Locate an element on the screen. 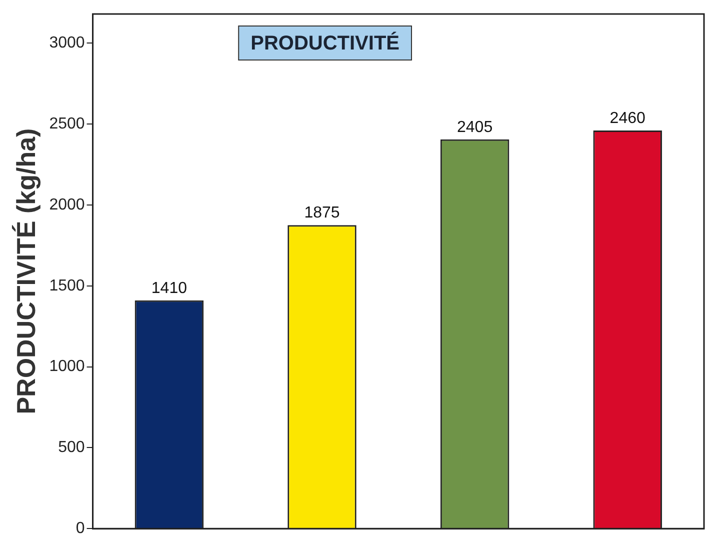 This screenshot has height=553, width=707. y-tick-label: 3000 is located at coordinates (67, 43).